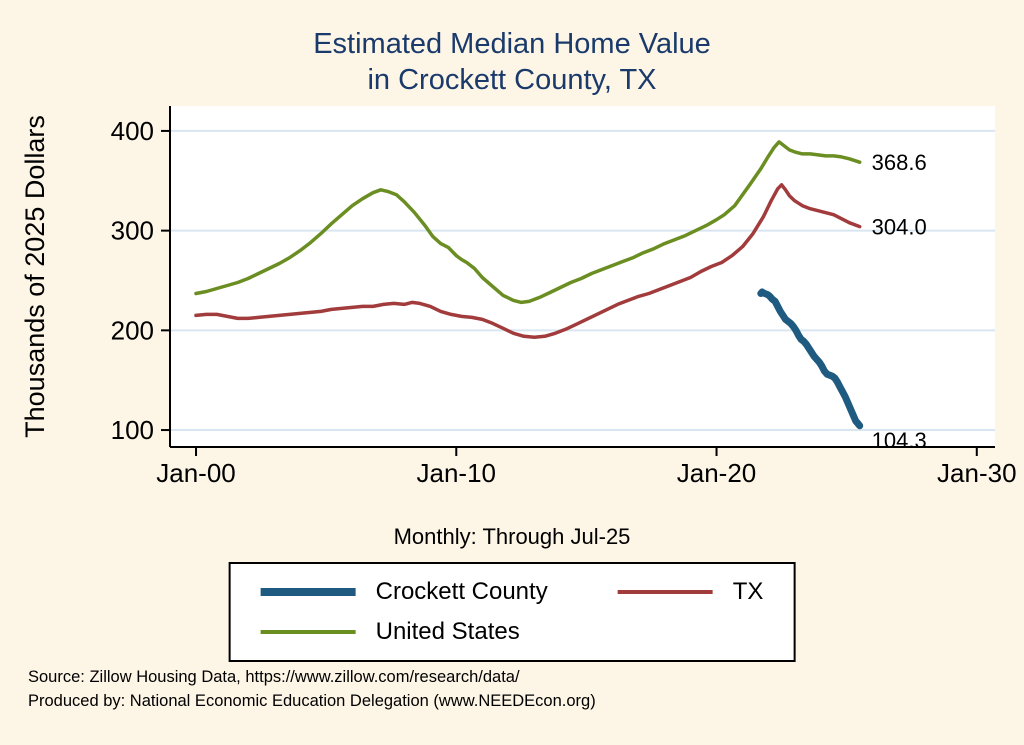 The height and width of the screenshot is (745, 1024). What do you see at coordinates (748, 591) in the screenshot?
I see `legend-label-tx: TX` at bounding box center [748, 591].